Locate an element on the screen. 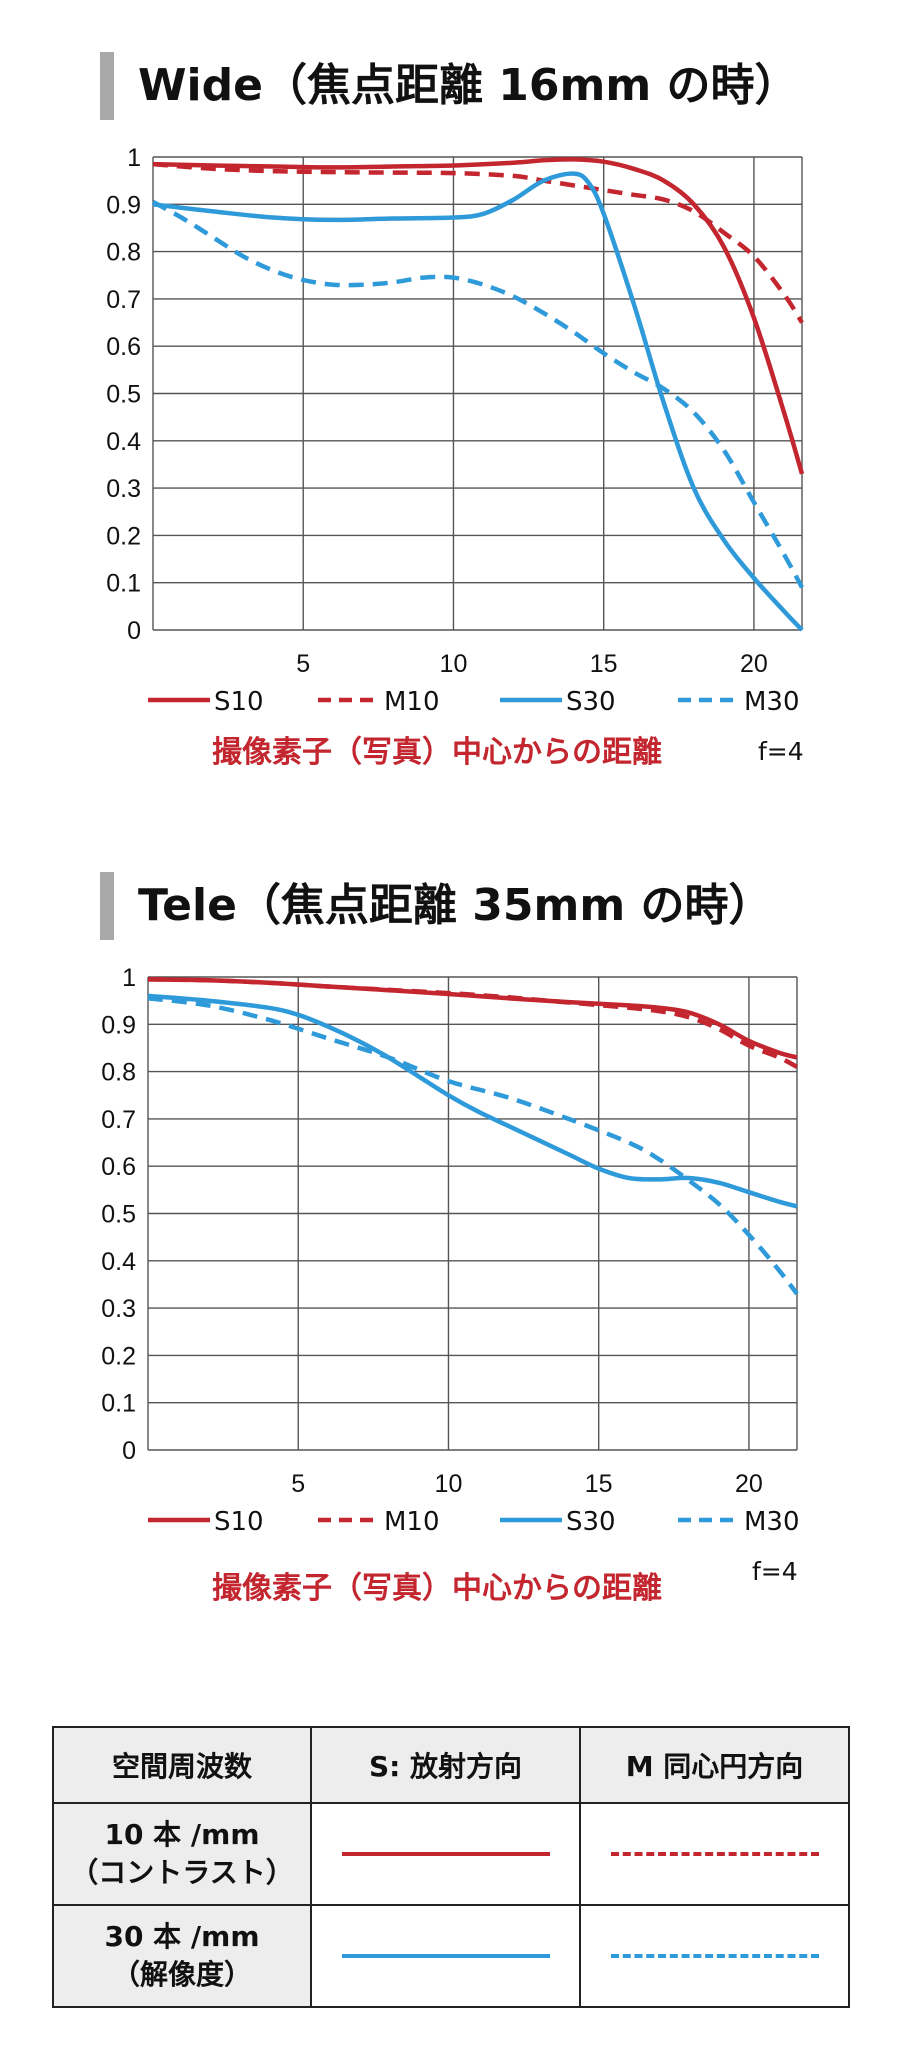  row-label-30lp: 30 本 /mm （解像度） is located at coordinates (182, 1956).